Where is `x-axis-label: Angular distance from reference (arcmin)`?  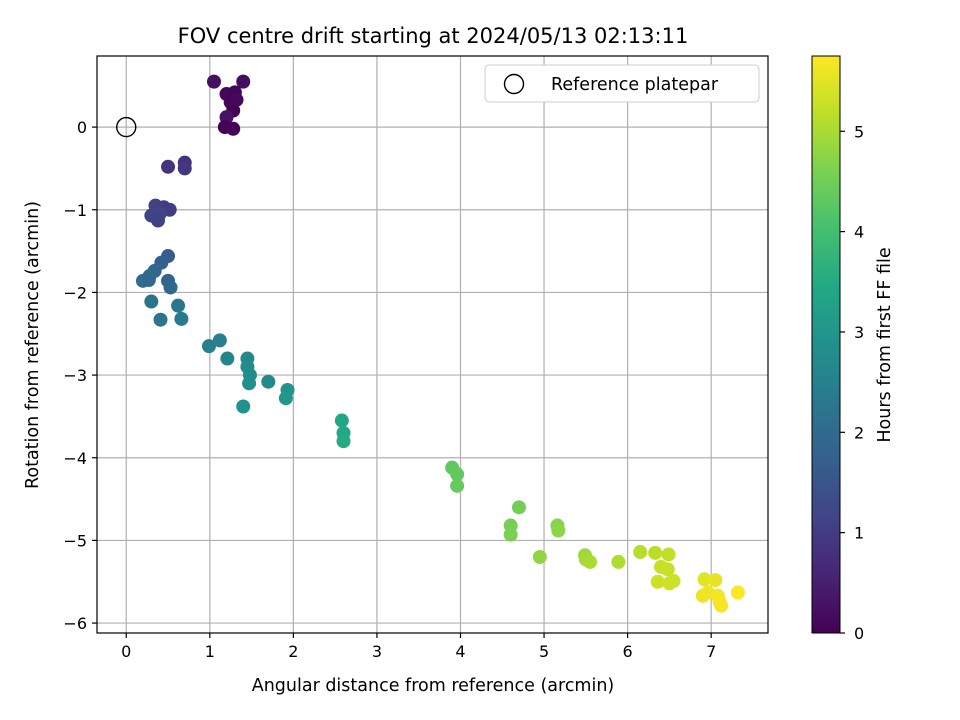 x-axis-label: Angular distance from reference (arcmin) is located at coordinates (433, 686).